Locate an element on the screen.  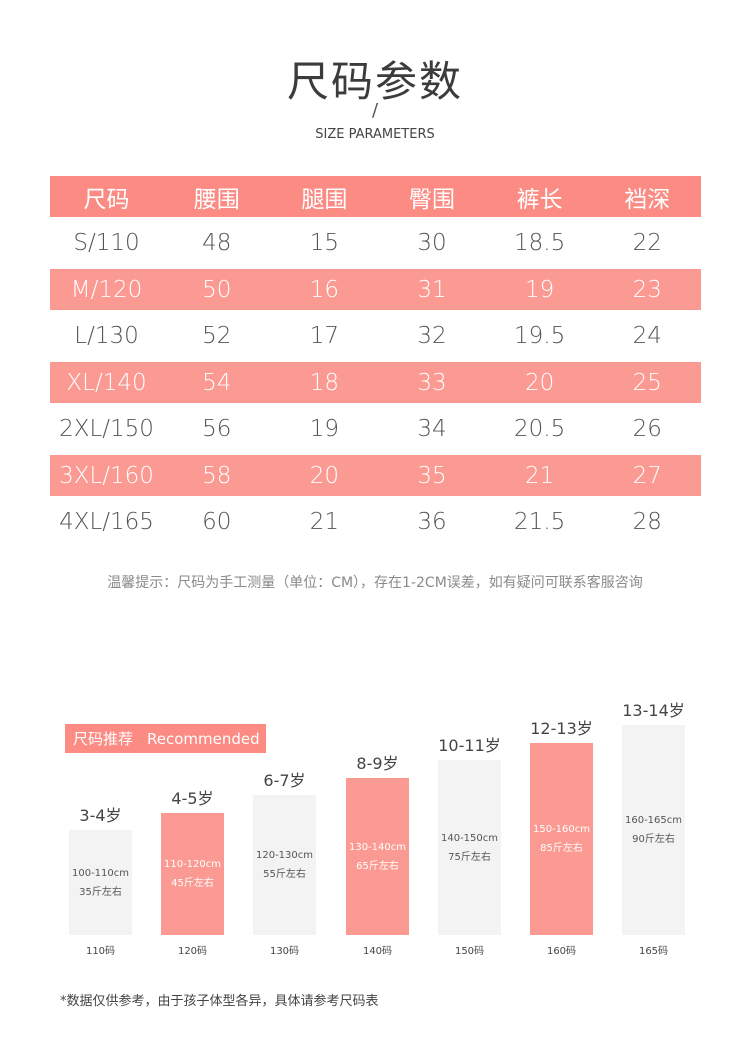
table-cell: 34 is located at coordinates (432, 429).